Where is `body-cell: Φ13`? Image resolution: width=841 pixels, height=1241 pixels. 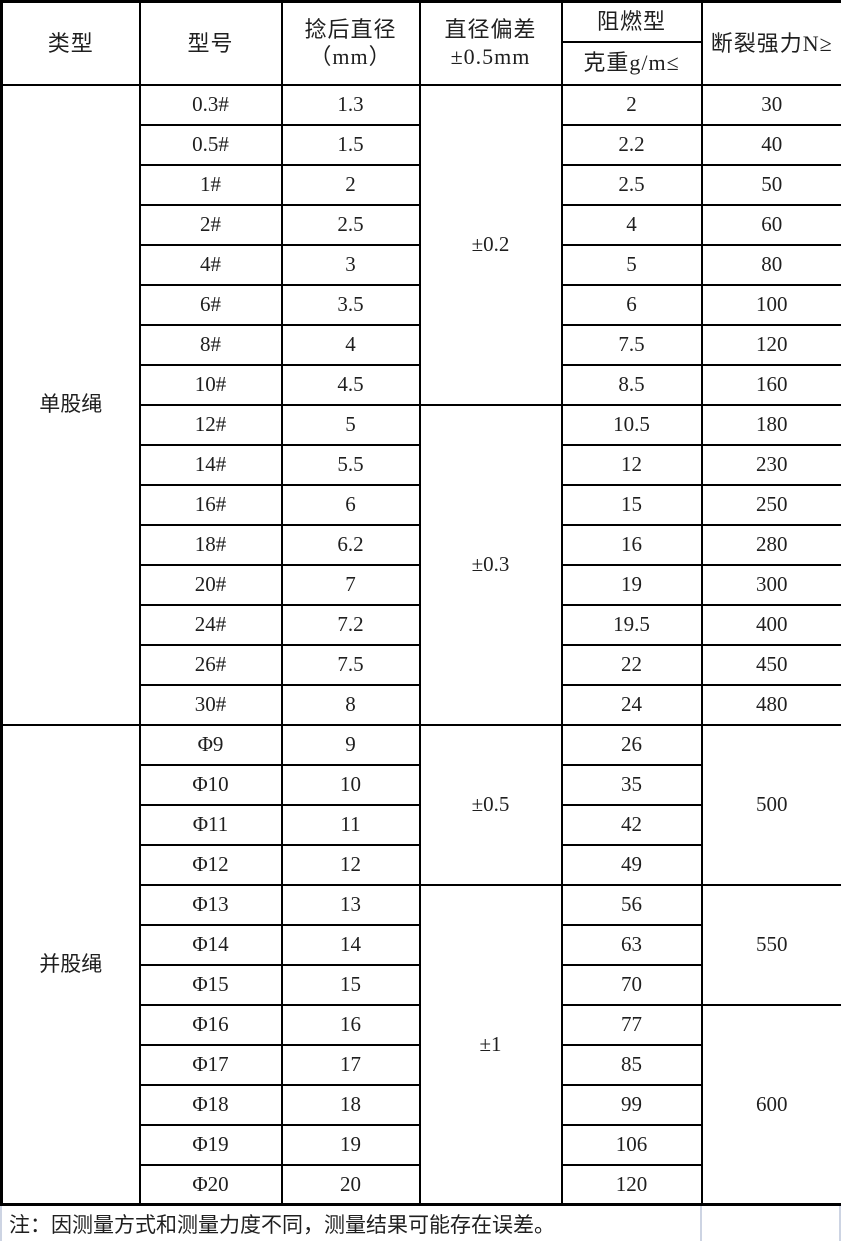
body-cell: Φ13 is located at coordinates (210, 904).